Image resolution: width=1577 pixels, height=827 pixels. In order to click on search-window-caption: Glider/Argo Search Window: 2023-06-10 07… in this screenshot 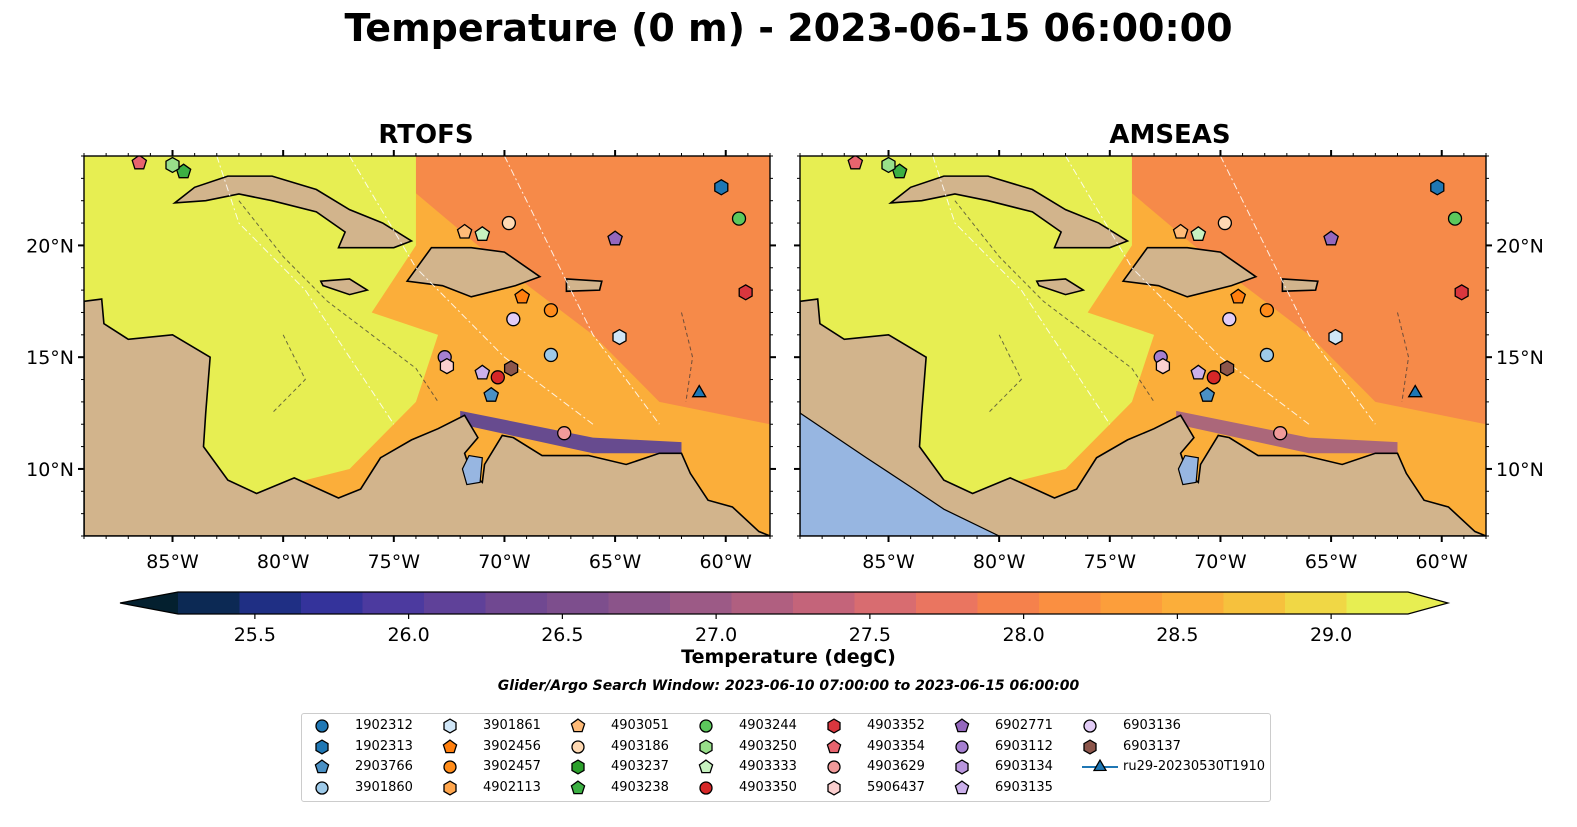, I will do `click(788, 686)`.